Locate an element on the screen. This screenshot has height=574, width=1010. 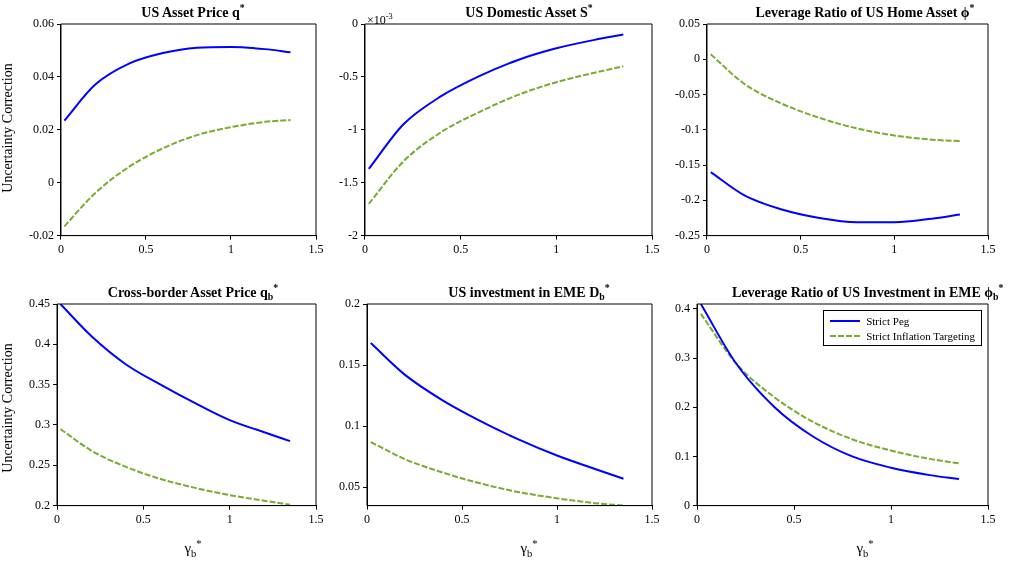
y-tick-label: 0.15 is located at coordinates (349, 364).